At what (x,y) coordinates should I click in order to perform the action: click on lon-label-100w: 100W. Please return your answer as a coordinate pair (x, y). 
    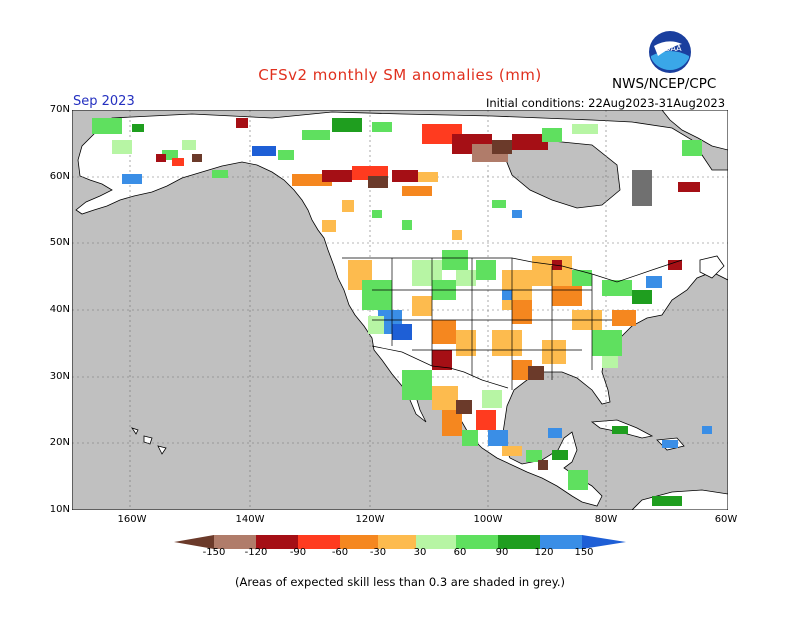
    Looking at the image, I should click on (488, 519).